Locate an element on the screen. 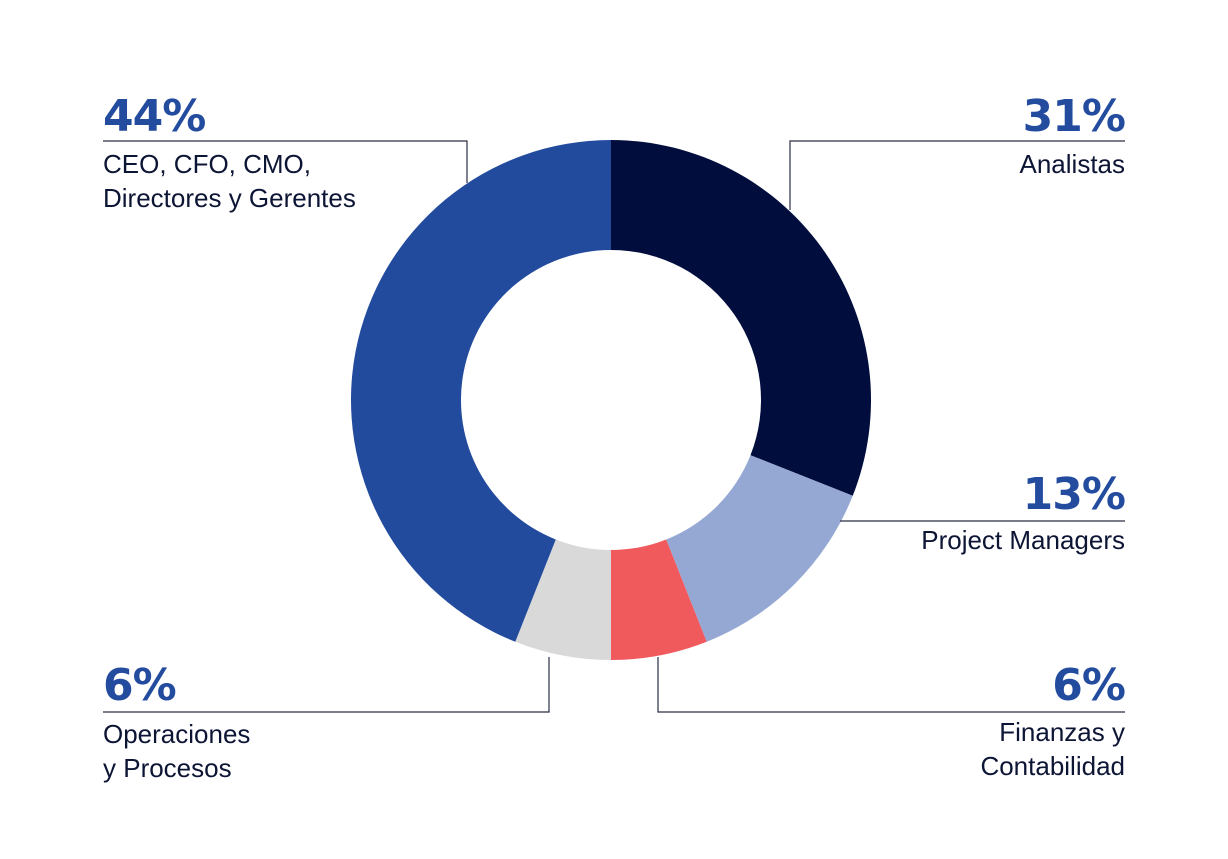 Image resolution: width=1228 pixels, height=859 pixels. category-label-directores-line2: Directores y Gerentes is located at coordinates (229, 198).